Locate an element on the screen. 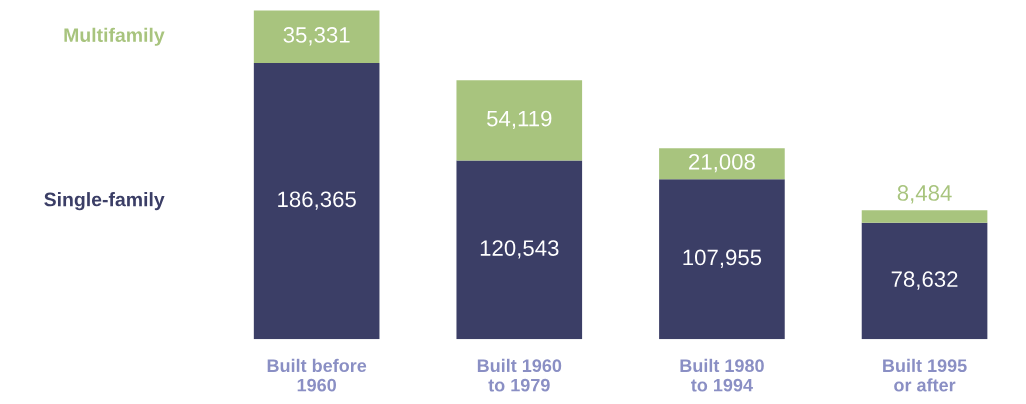 The width and height of the screenshot is (1026, 404). x-tick-label: Built before 1960 is located at coordinates (317, 375).